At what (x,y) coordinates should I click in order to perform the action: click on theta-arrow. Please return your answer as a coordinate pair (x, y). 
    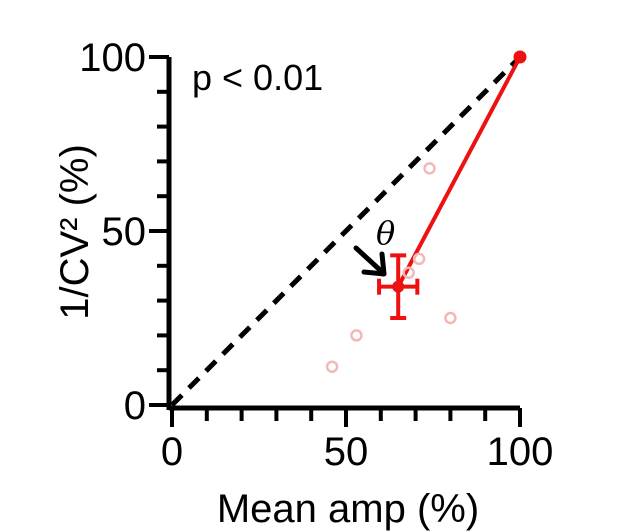
    Looking at the image, I should click on (370, 261).